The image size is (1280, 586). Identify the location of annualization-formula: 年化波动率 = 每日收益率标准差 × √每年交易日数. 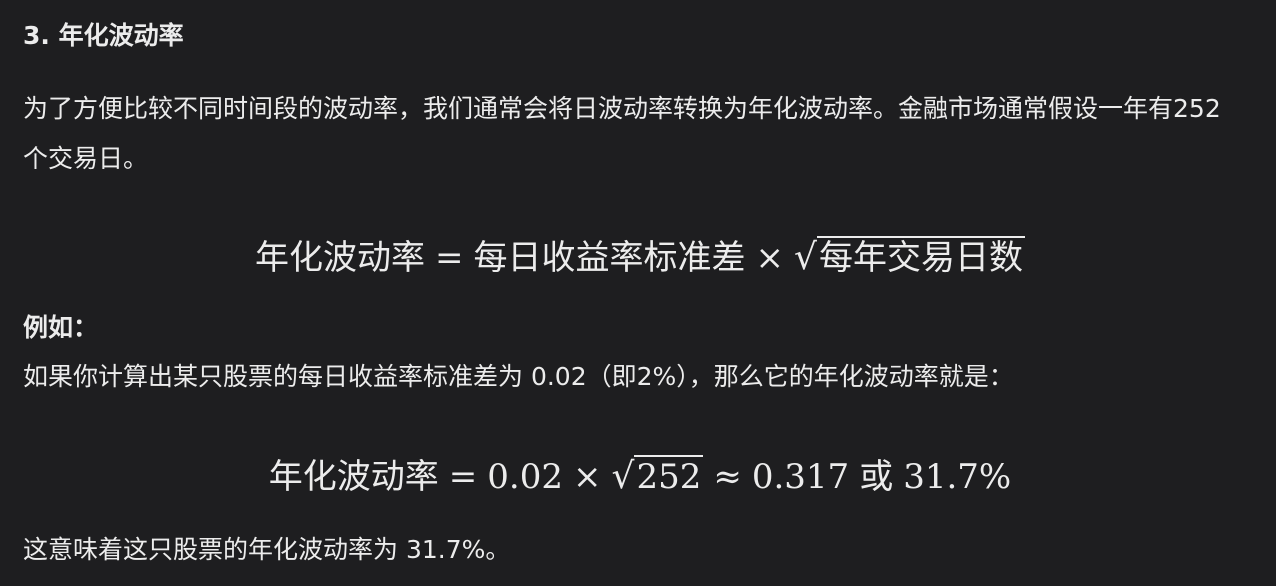
(640, 258).